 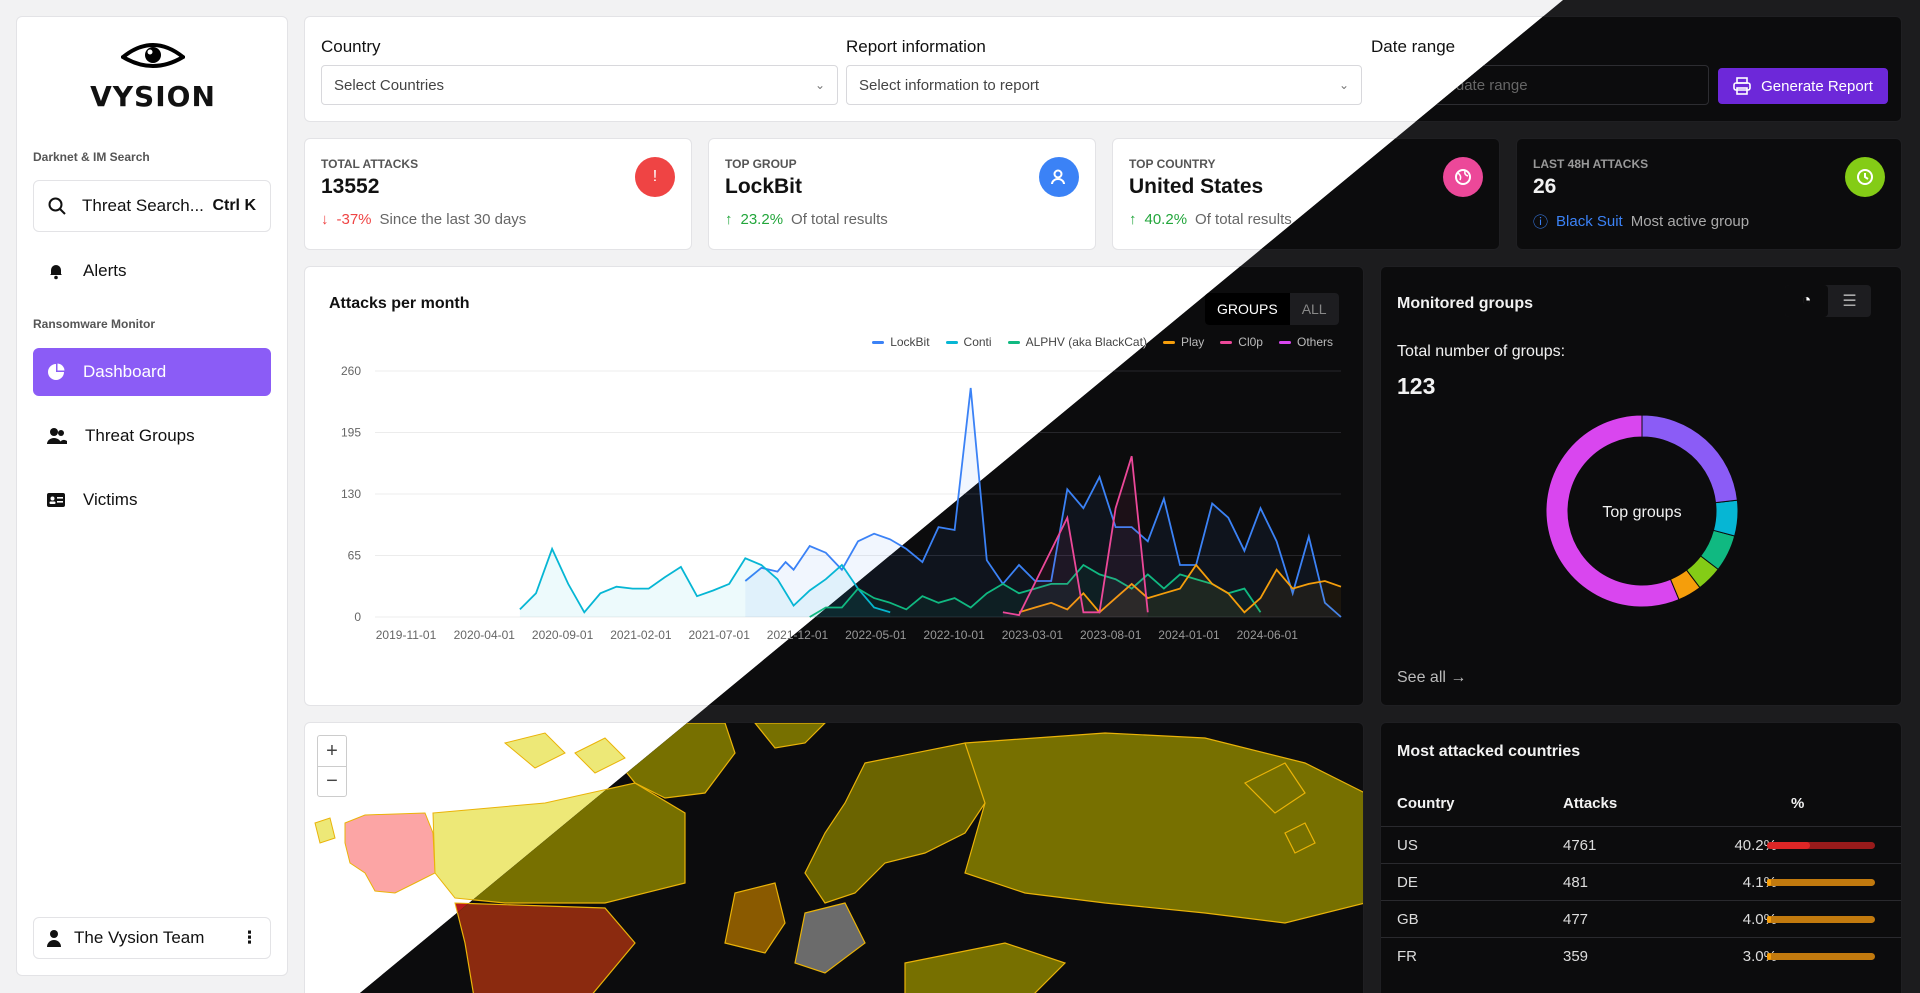 What do you see at coordinates (56, 272) in the screenshot?
I see `bell-icon` at bounding box center [56, 272].